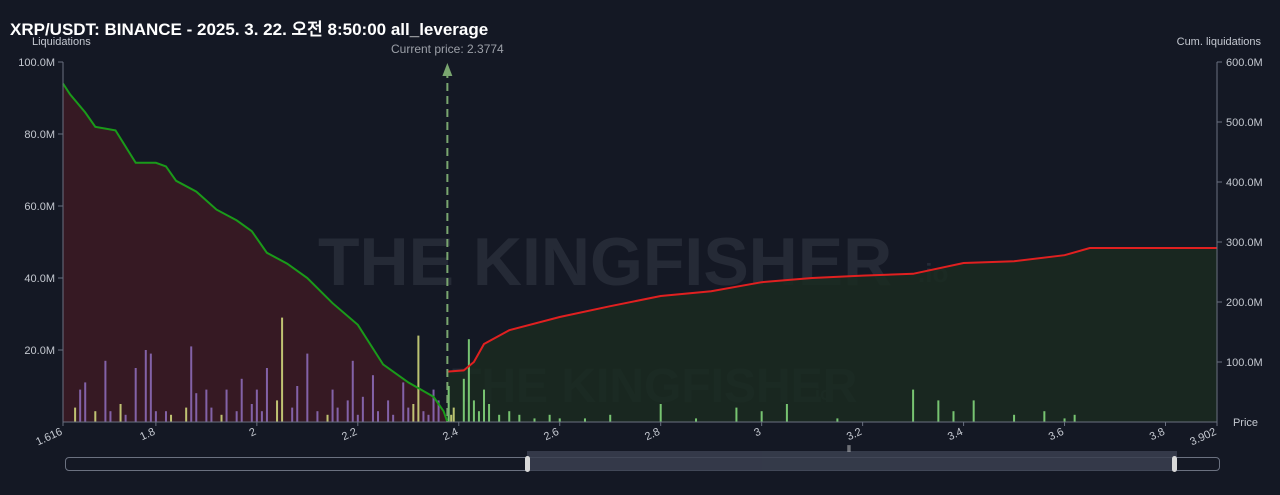 Image resolution: width=1280 pixels, height=495 pixels. What do you see at coordinates (527, 464) in the screenshot?
I see `range-handle-left` at bounding box center [527, 464].